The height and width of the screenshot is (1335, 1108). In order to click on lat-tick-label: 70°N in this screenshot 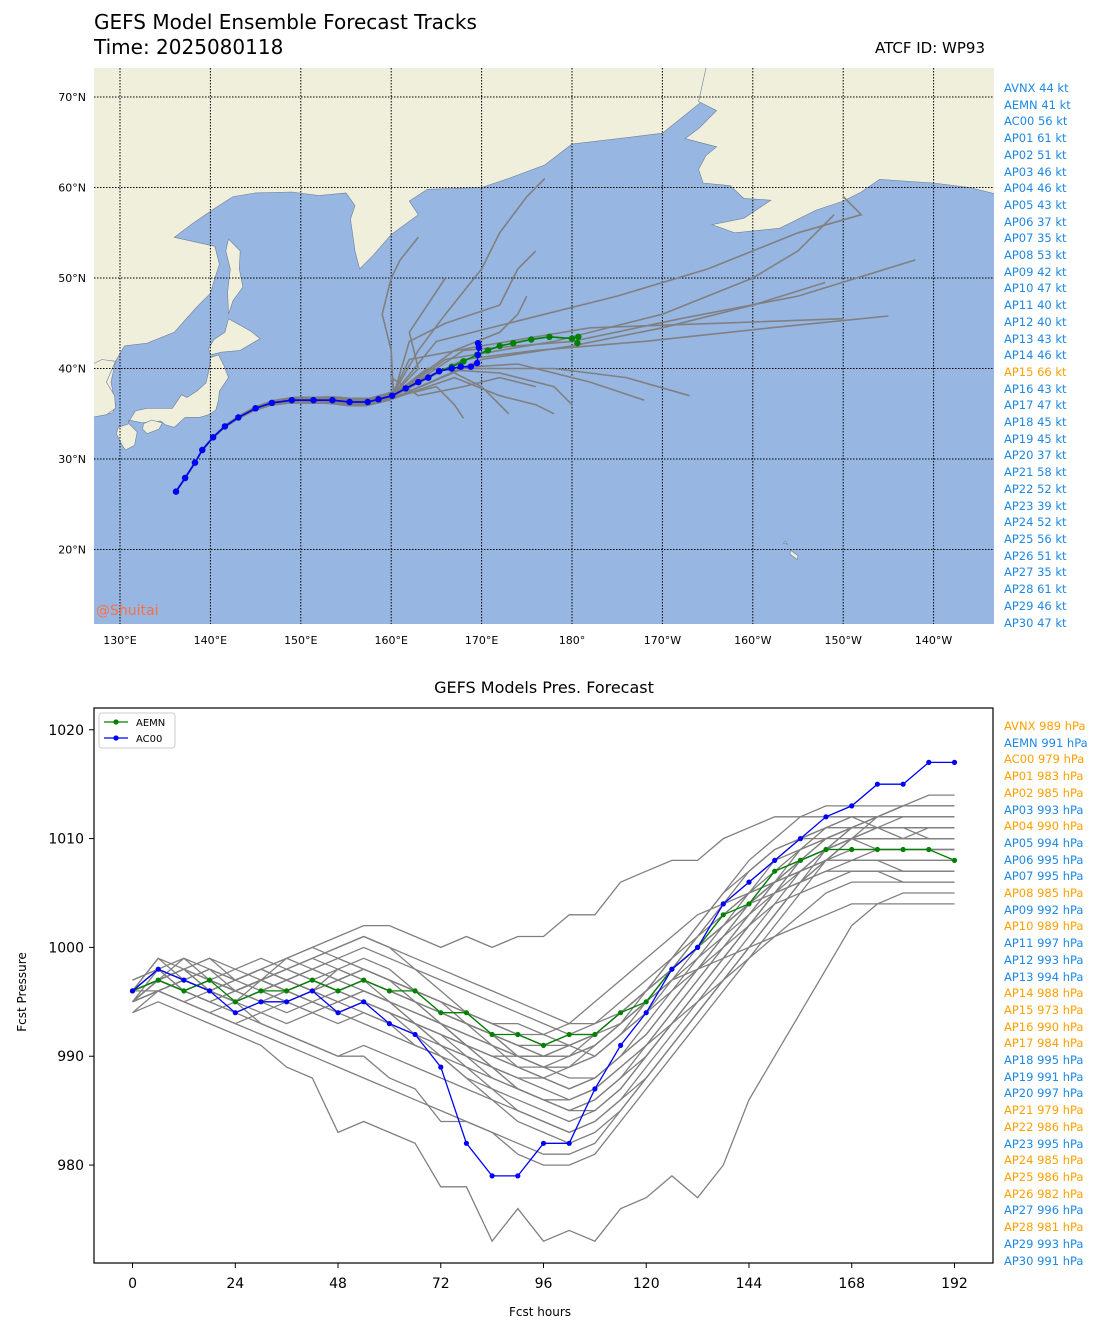, I will do `click(72, 97)`.